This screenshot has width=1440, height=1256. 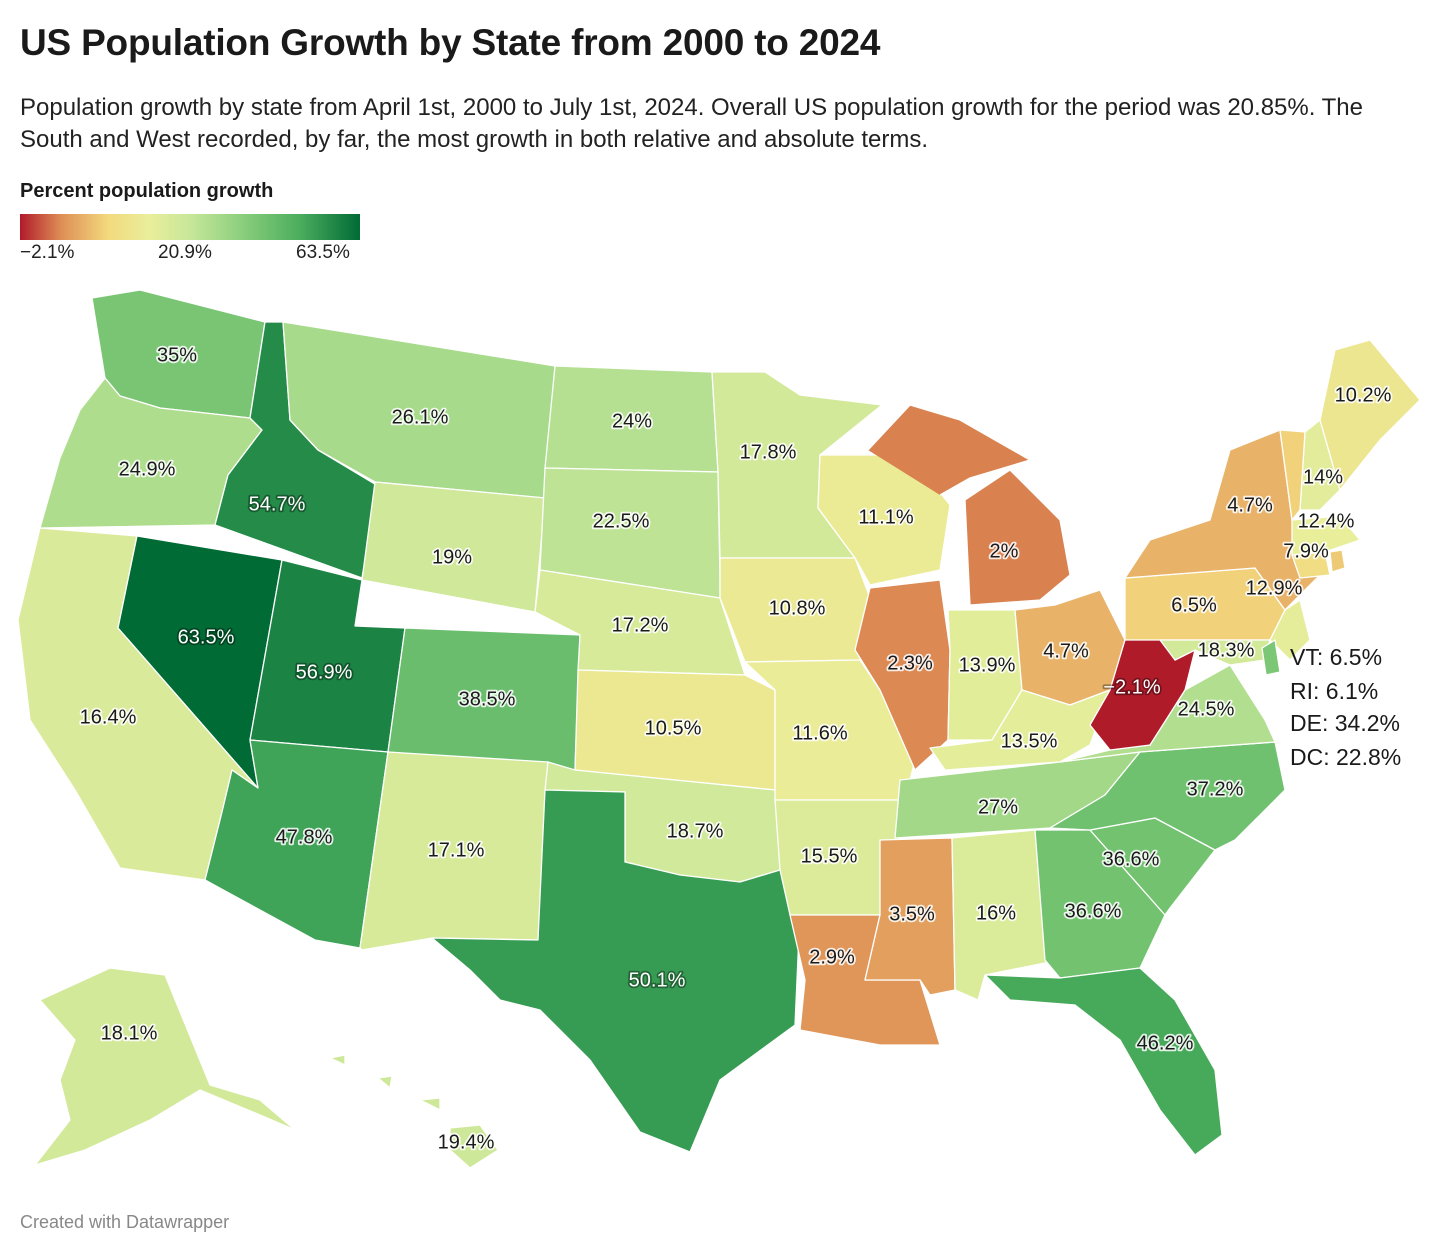 What do you see at coordinates (1337, 561) in the screenshot?
I see `state-ri` at bounding box center [1337, 561].